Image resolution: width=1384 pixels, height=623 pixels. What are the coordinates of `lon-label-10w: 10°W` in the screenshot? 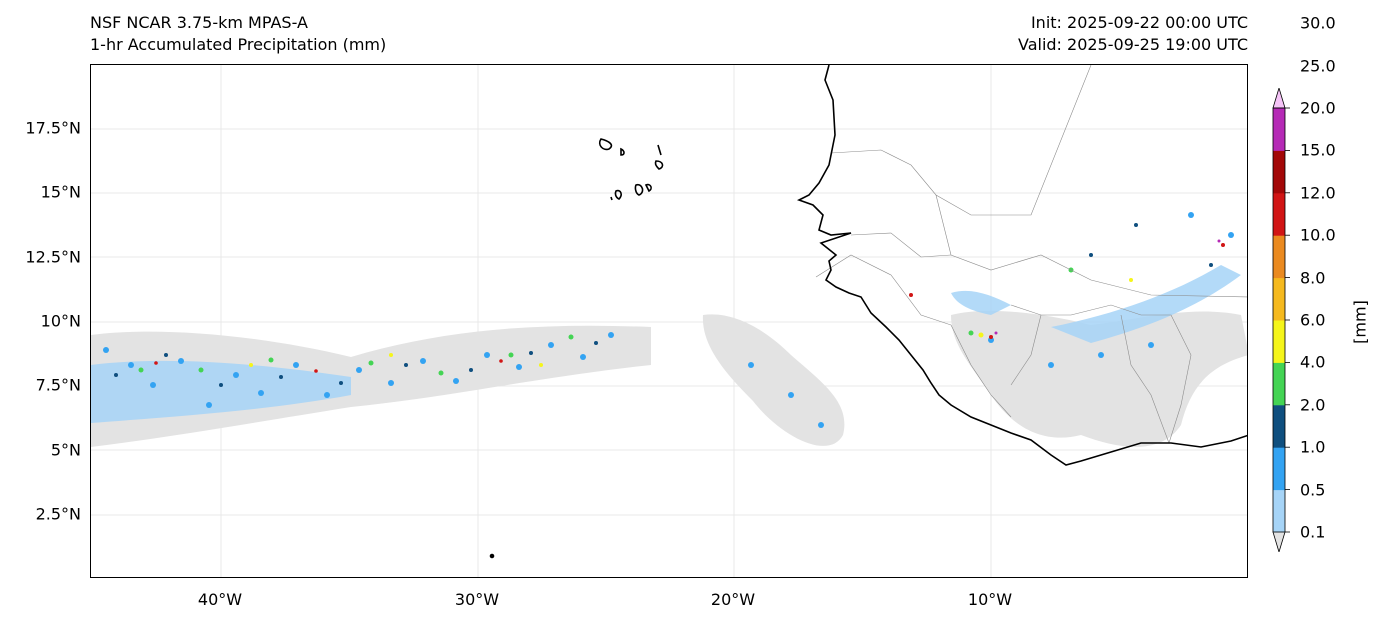 It's located at (990, 599).